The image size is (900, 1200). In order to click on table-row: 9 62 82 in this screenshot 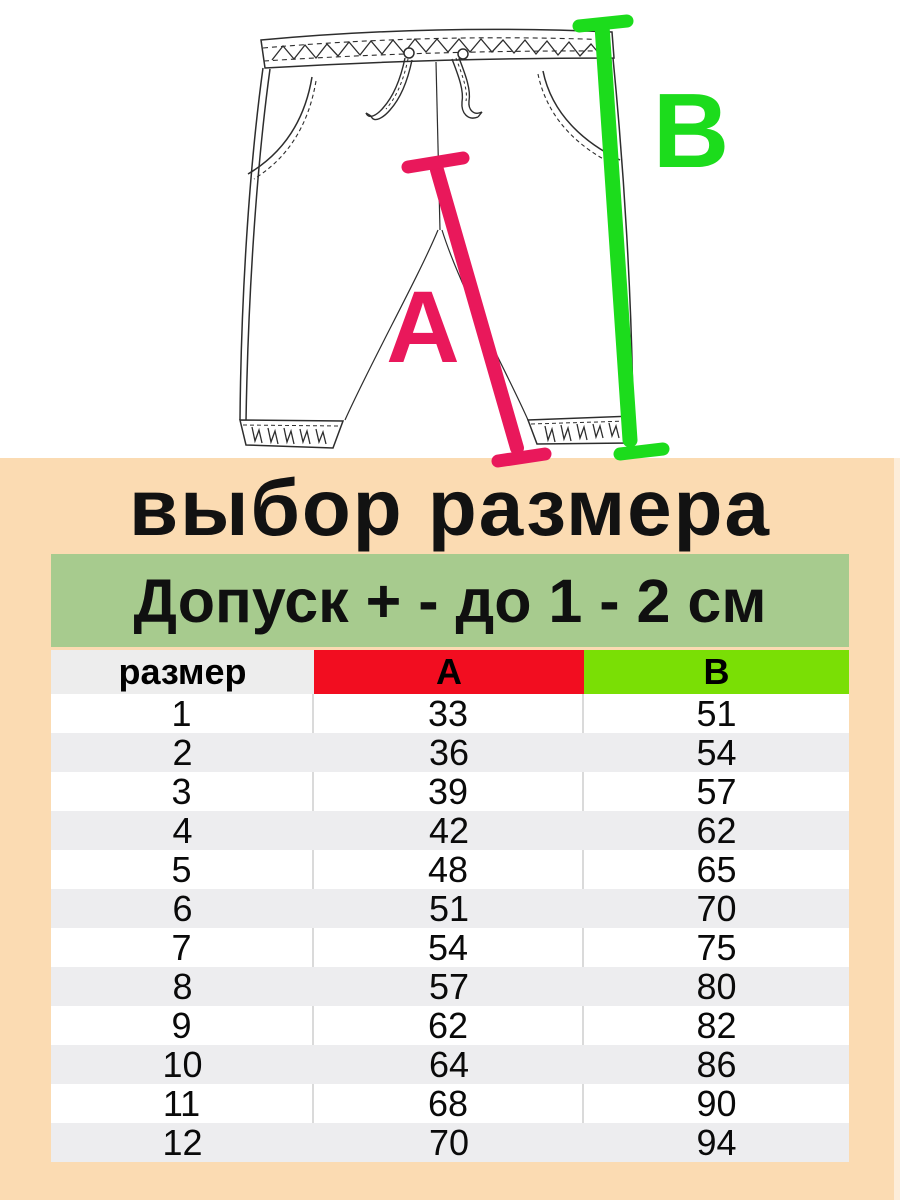, I will do `click(450, 1025)`.